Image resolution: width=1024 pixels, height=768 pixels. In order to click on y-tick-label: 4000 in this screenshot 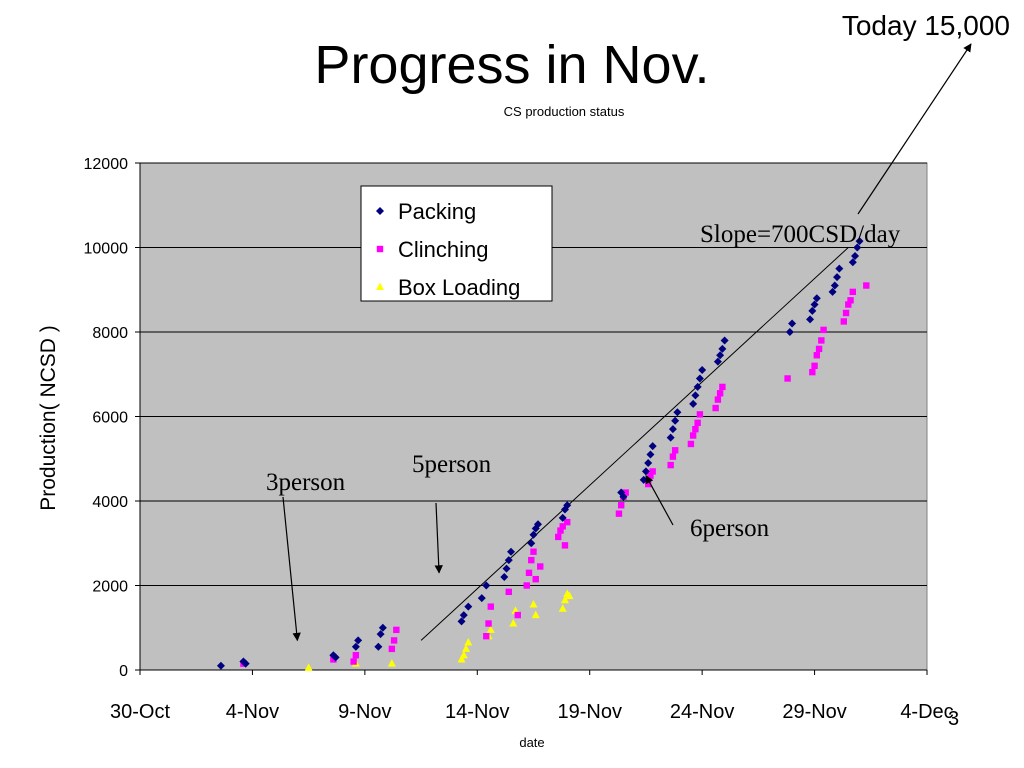, I will do `click(110, 502)`.